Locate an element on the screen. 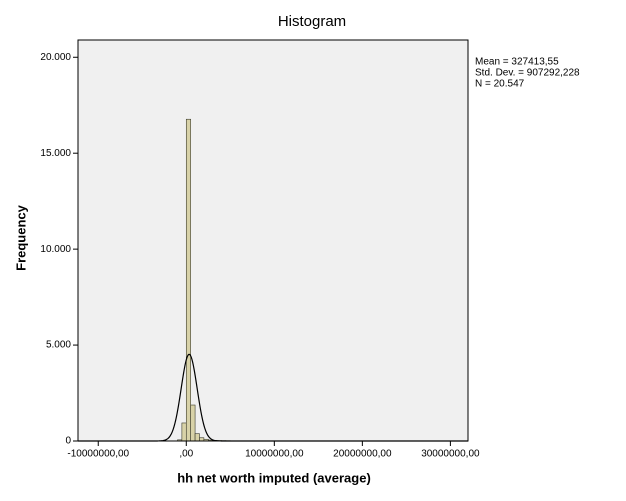 The height and width of the screenshot is (501, 626). y-tick-label: 5.000 is located at coordinates (58, 345).